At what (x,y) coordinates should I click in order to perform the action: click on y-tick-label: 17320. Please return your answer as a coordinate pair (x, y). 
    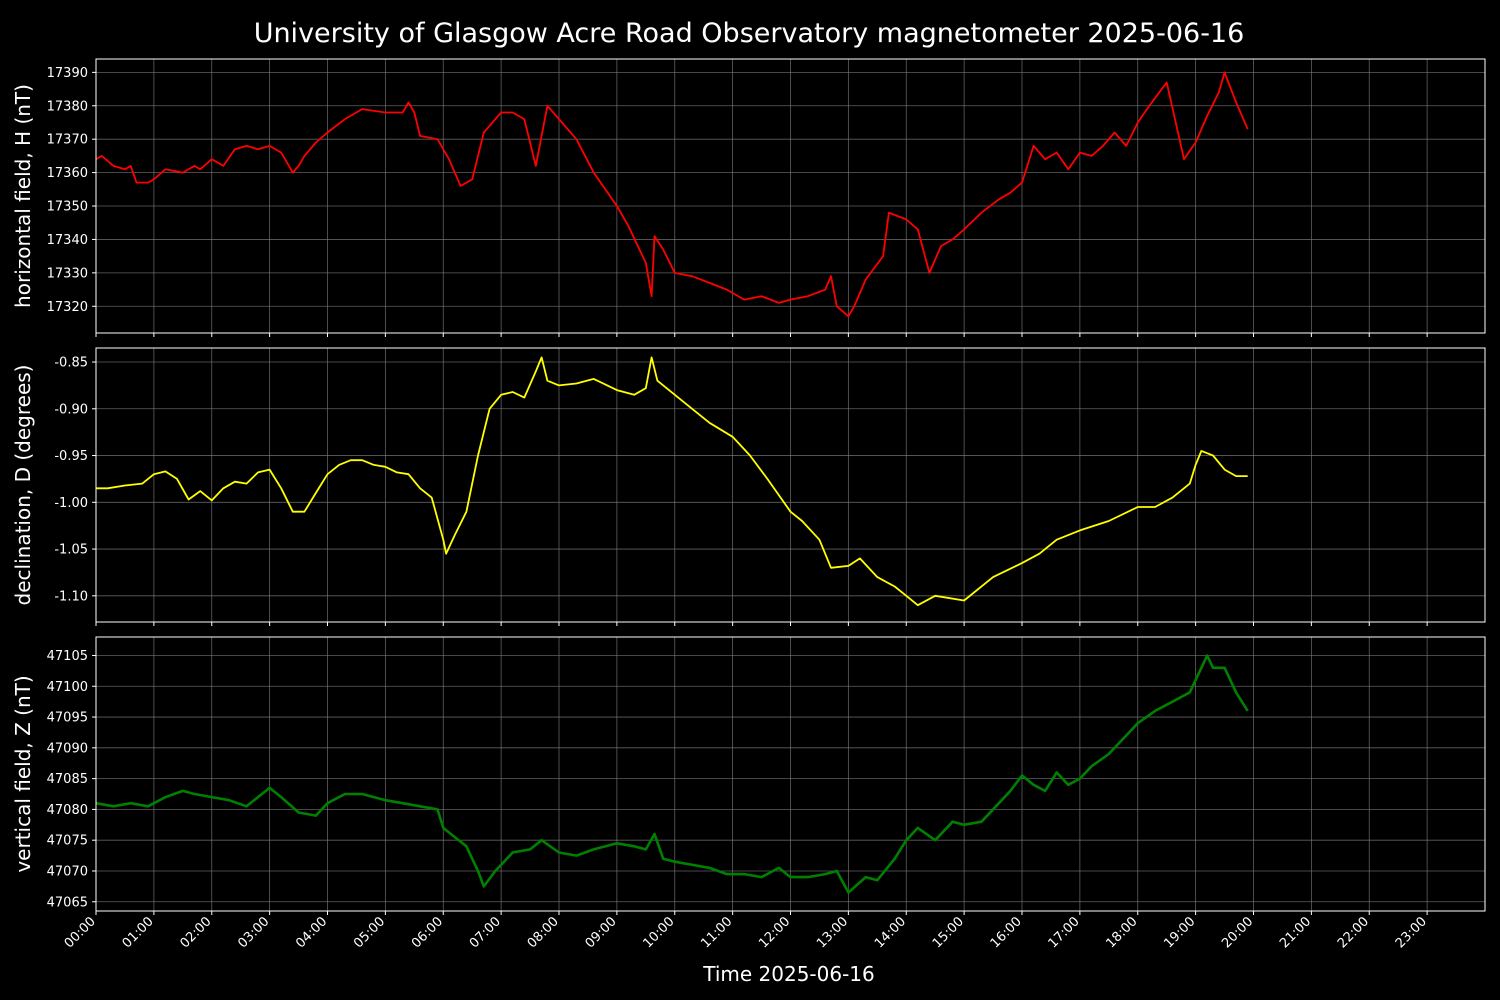
    Looking at the image, I should click on (67, 307).